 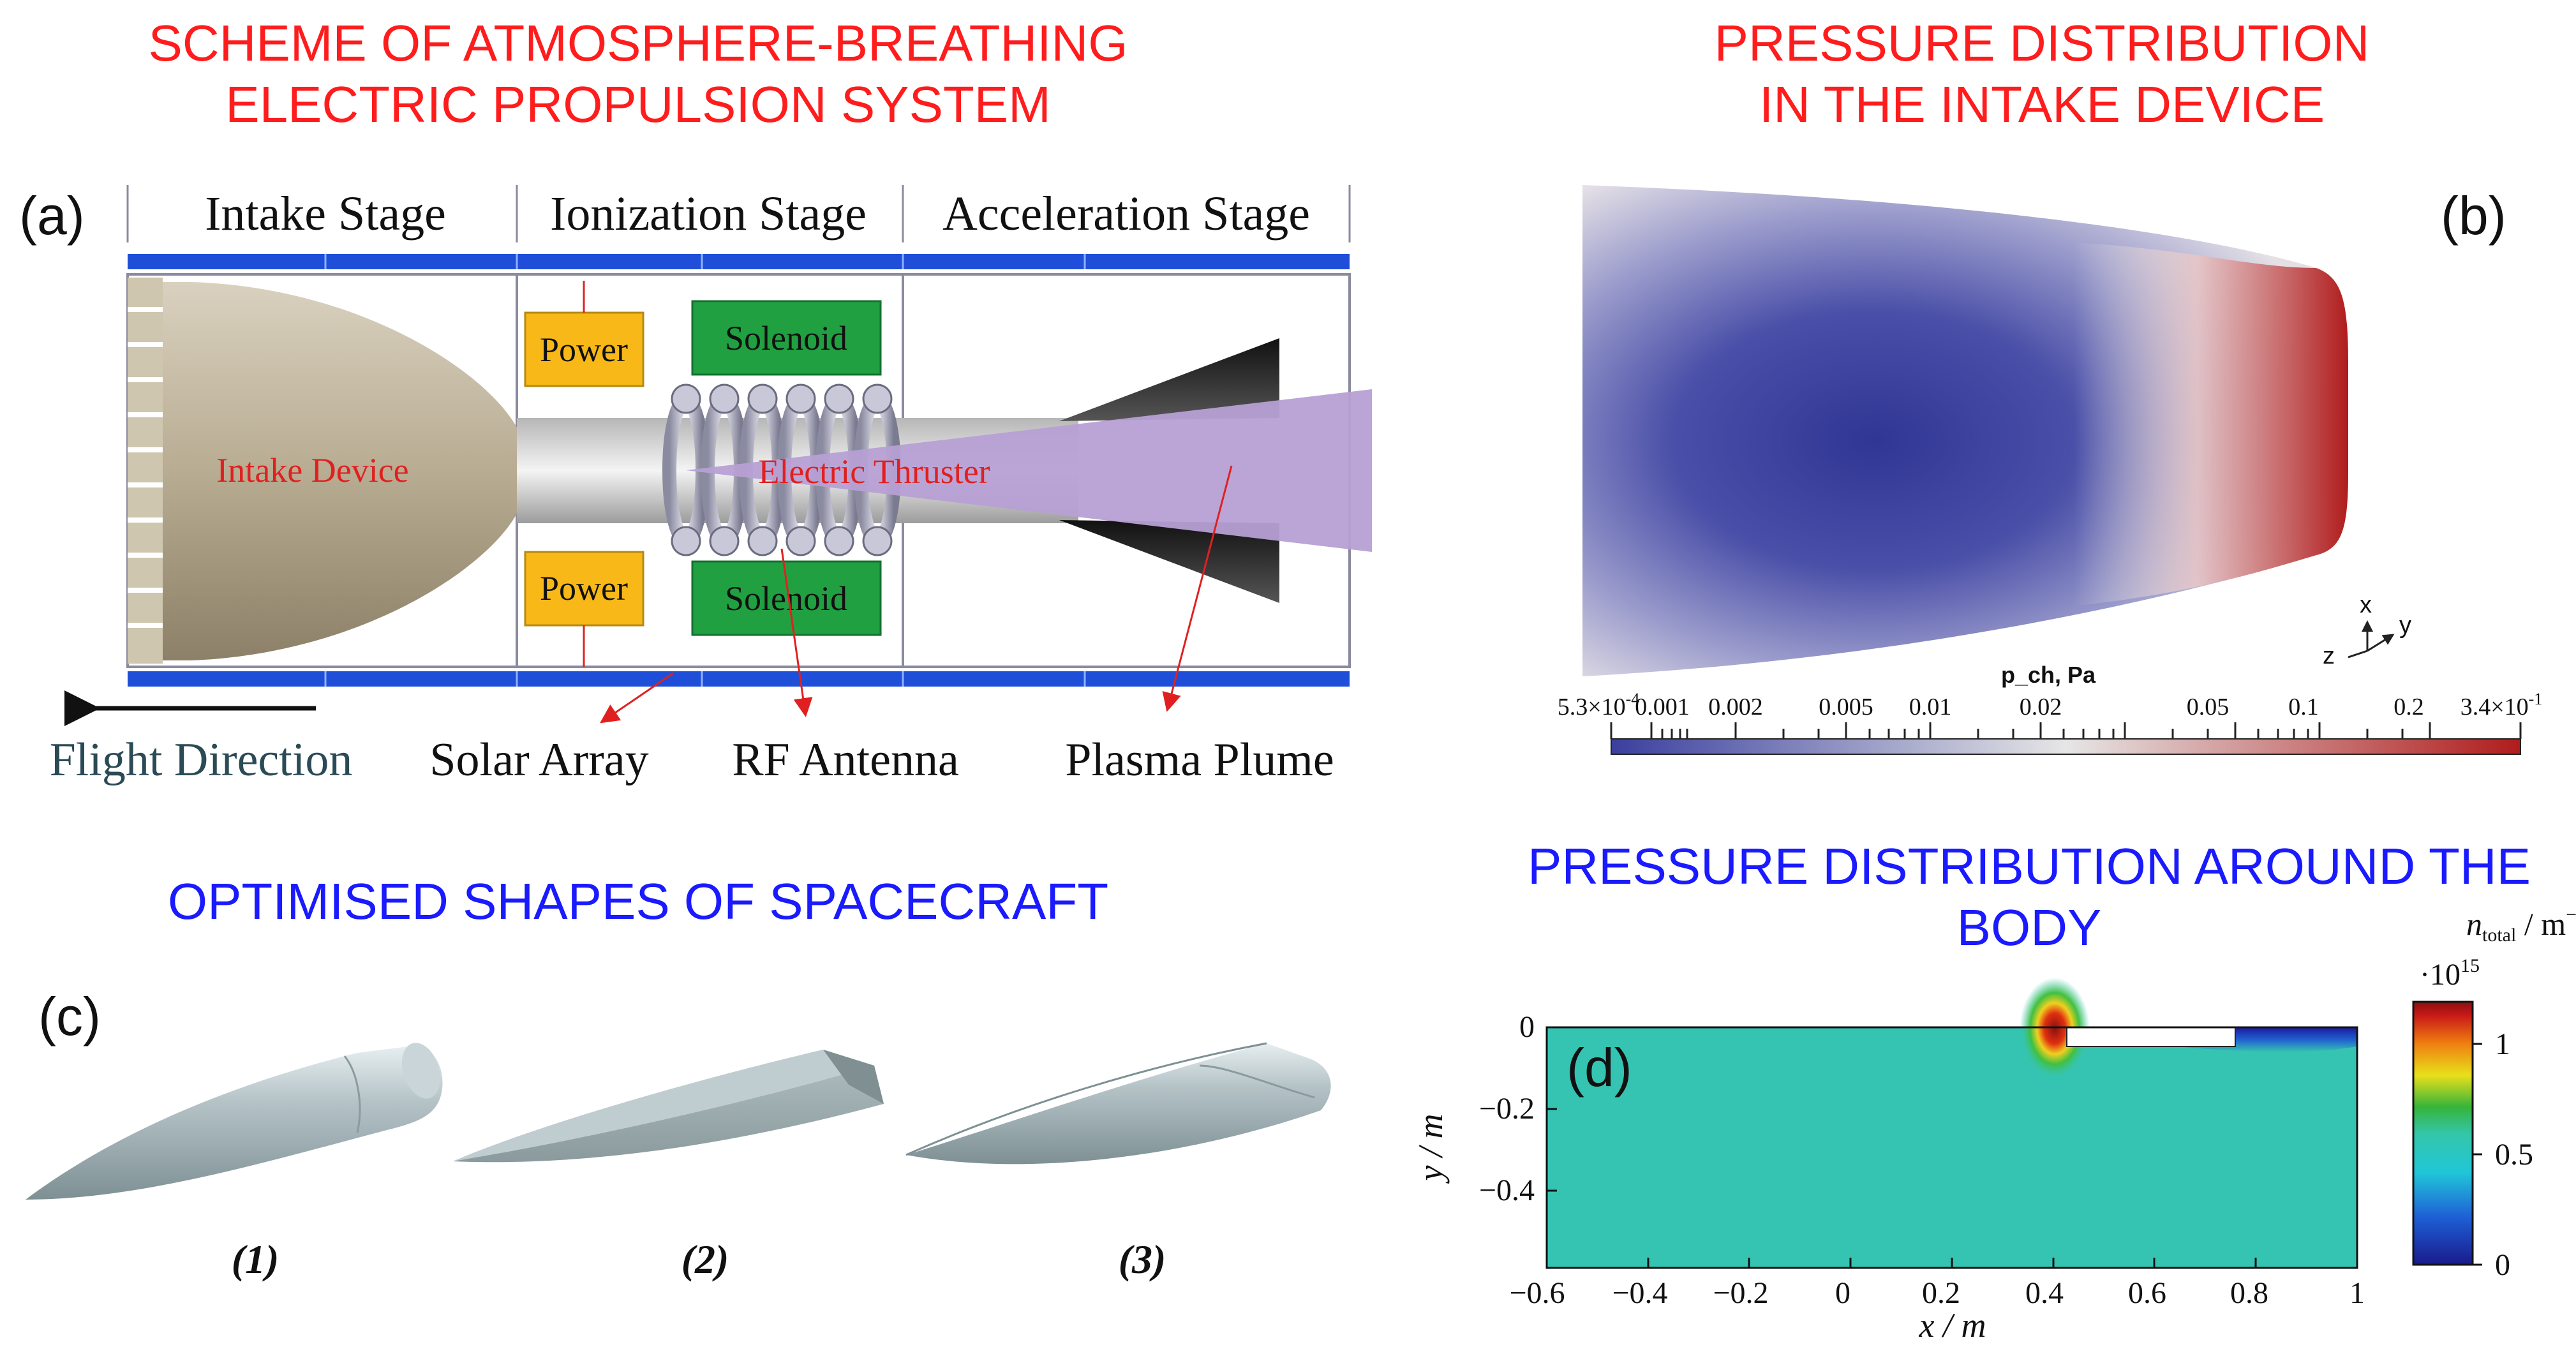 What do you see at coordinates (2473, 216) in the screenshot?
I see `panel-b-letter: (b)` at bounding box center [2473, 216].